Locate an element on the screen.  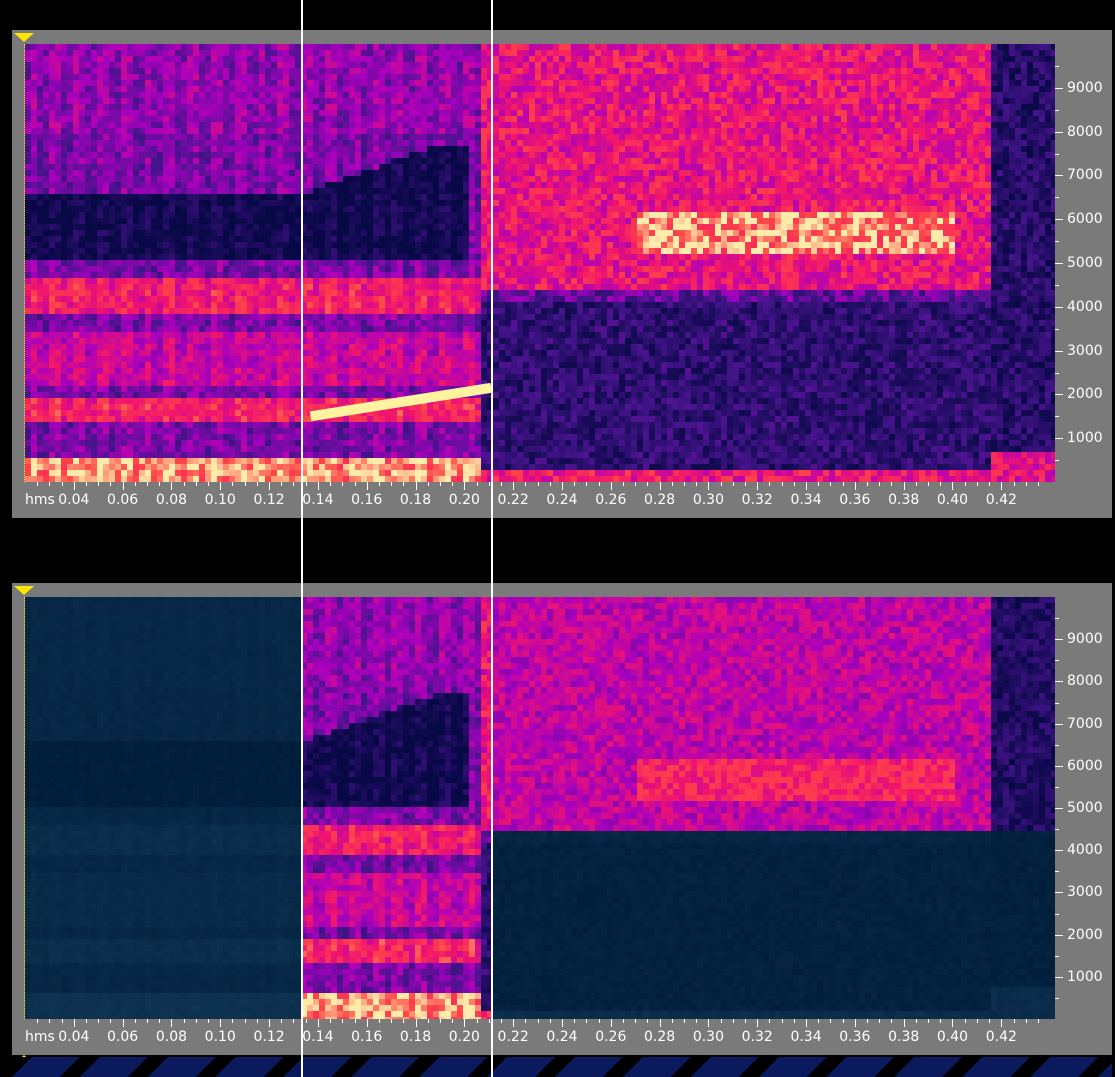
time-cursor-start is located at coordinates (301, 538).